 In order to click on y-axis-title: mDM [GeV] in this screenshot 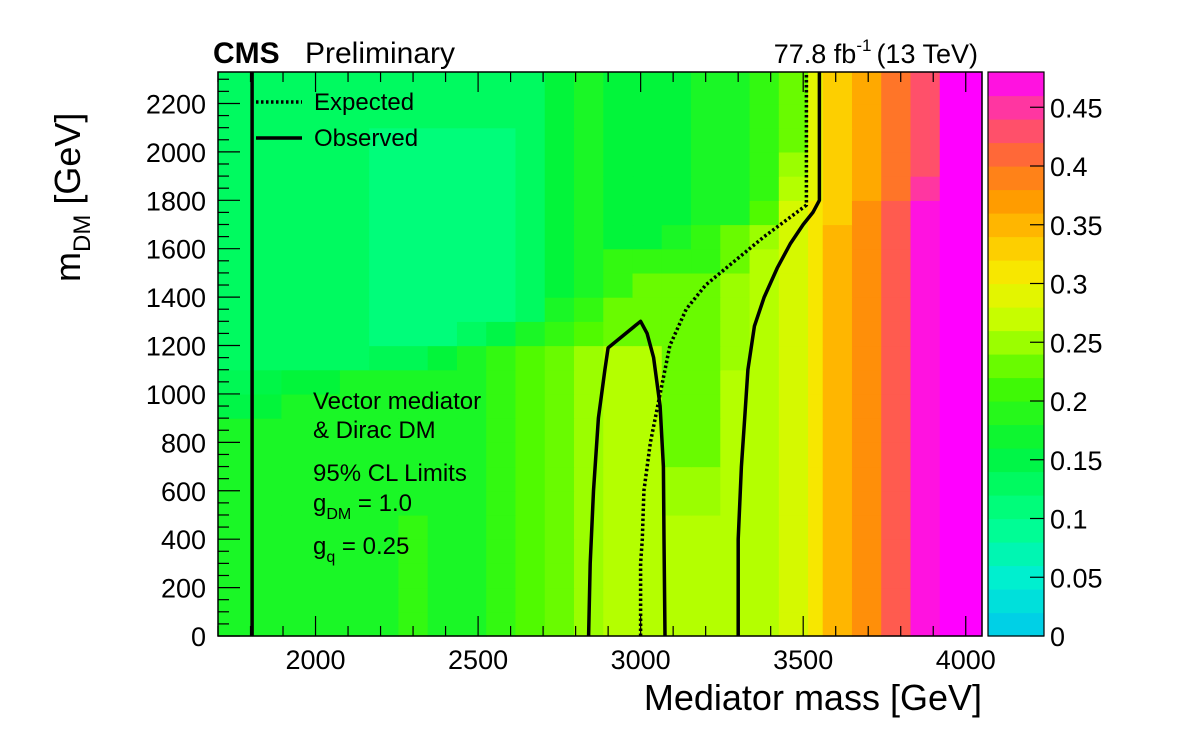, I will do `click(71, 197)`.